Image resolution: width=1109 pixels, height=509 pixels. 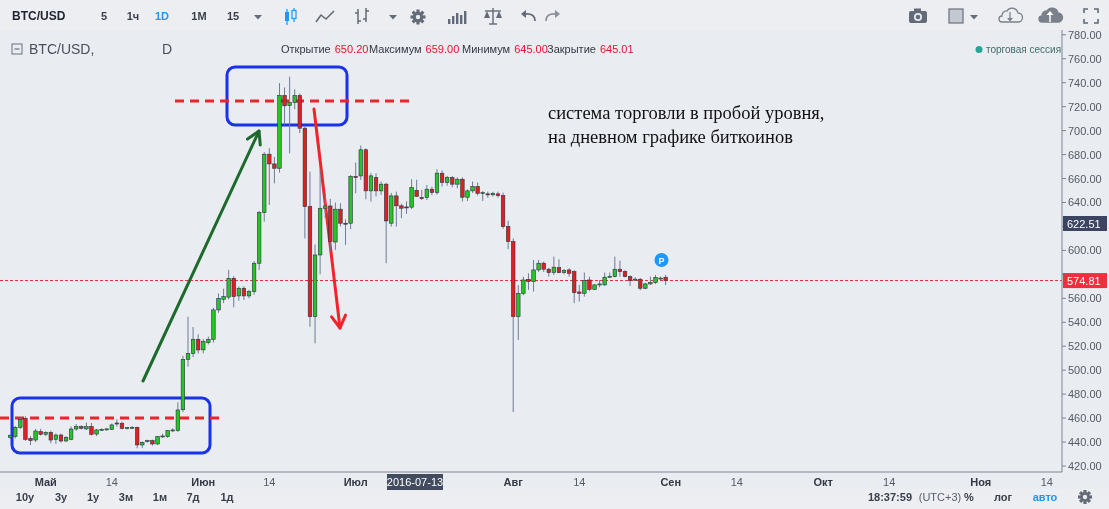 I want to click on annotation: торговая сессия, so click(x=1024, y=49).